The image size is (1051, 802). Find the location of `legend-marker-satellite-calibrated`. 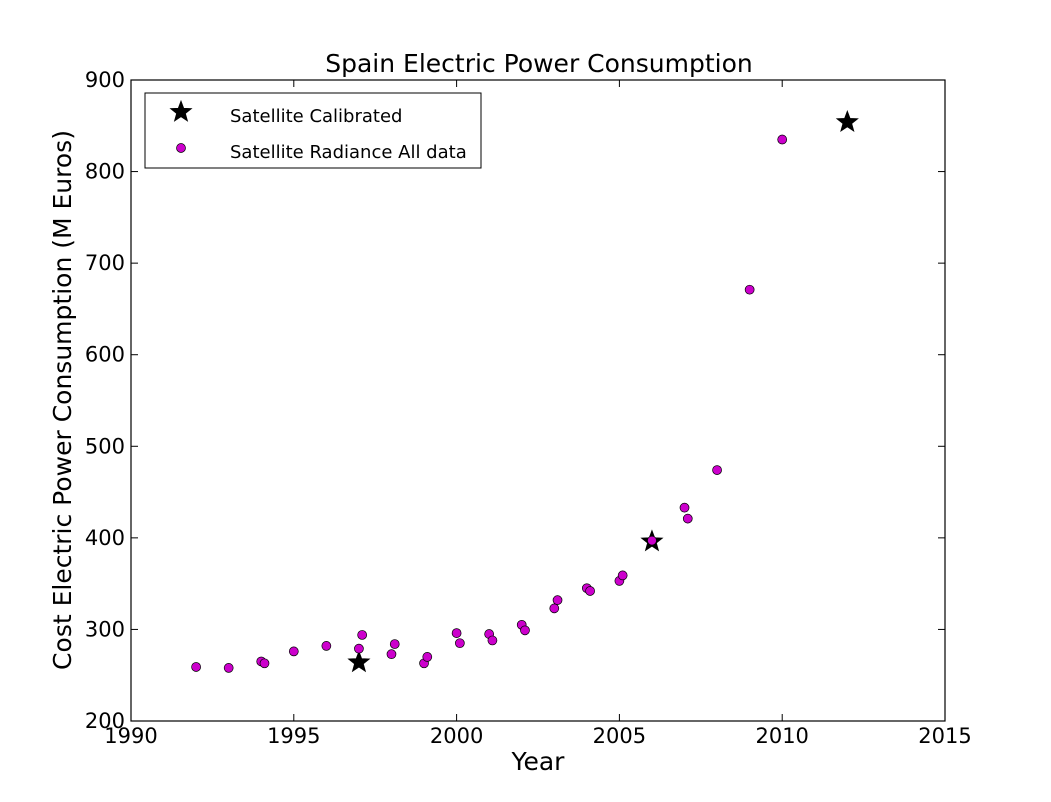

legend-marker-satellite-calibrated is located at coordinates (181, 110).